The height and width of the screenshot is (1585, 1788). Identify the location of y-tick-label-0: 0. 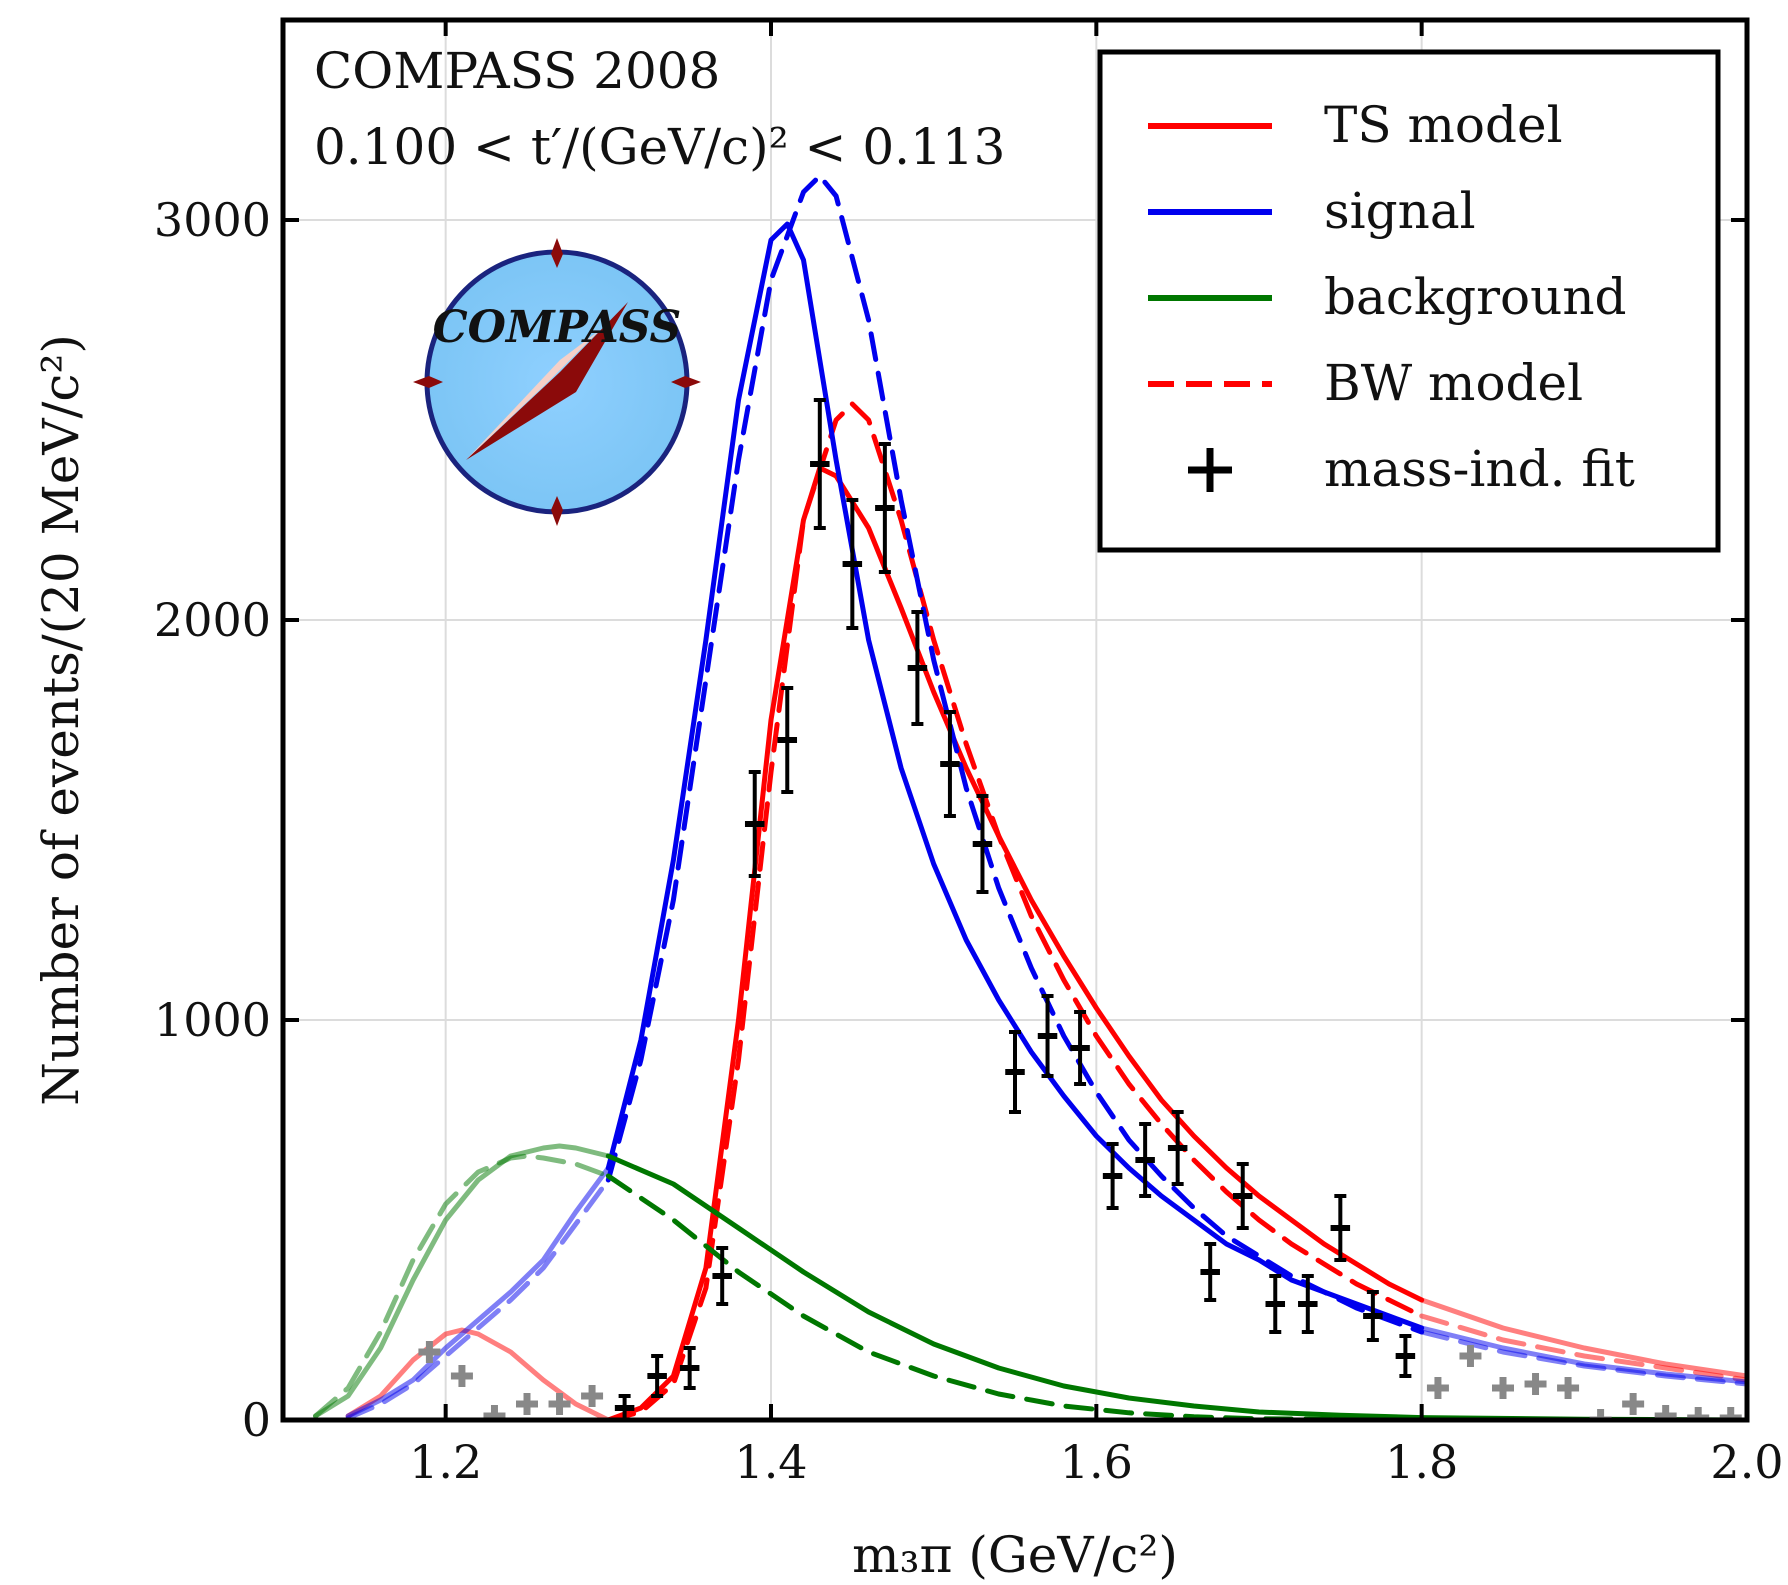
(256, 1420).